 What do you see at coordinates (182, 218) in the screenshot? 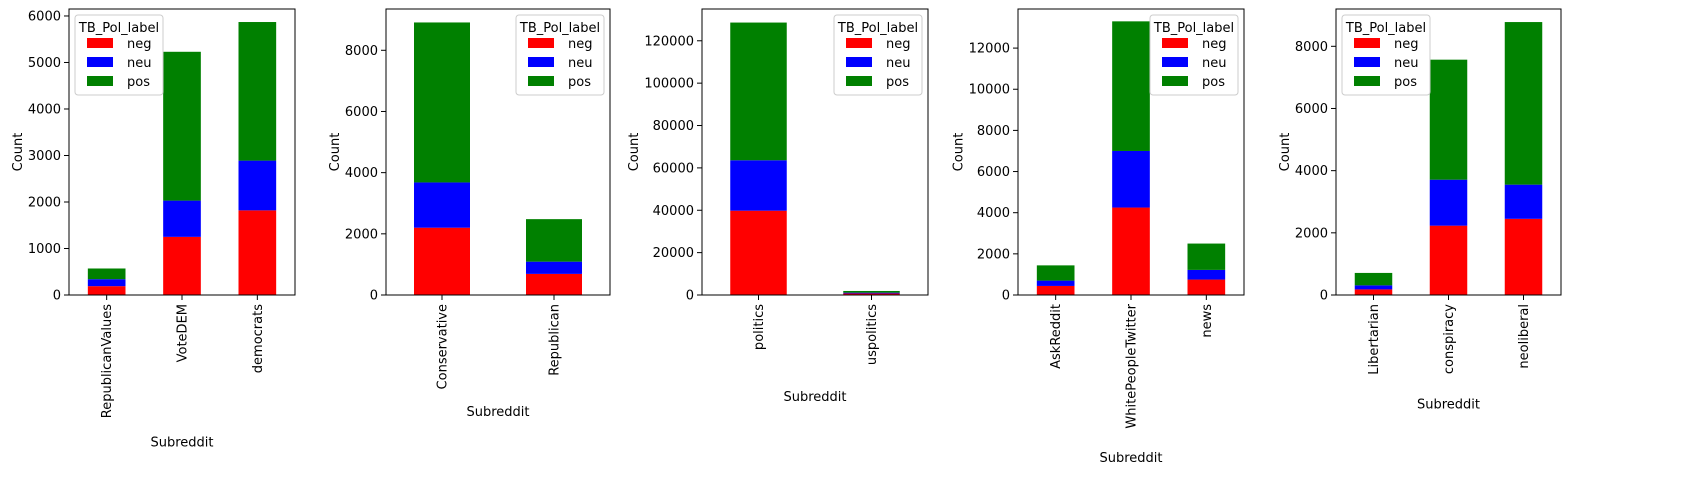
I see `bar-neu-VoteDEM` at bounding box center [182, 218].